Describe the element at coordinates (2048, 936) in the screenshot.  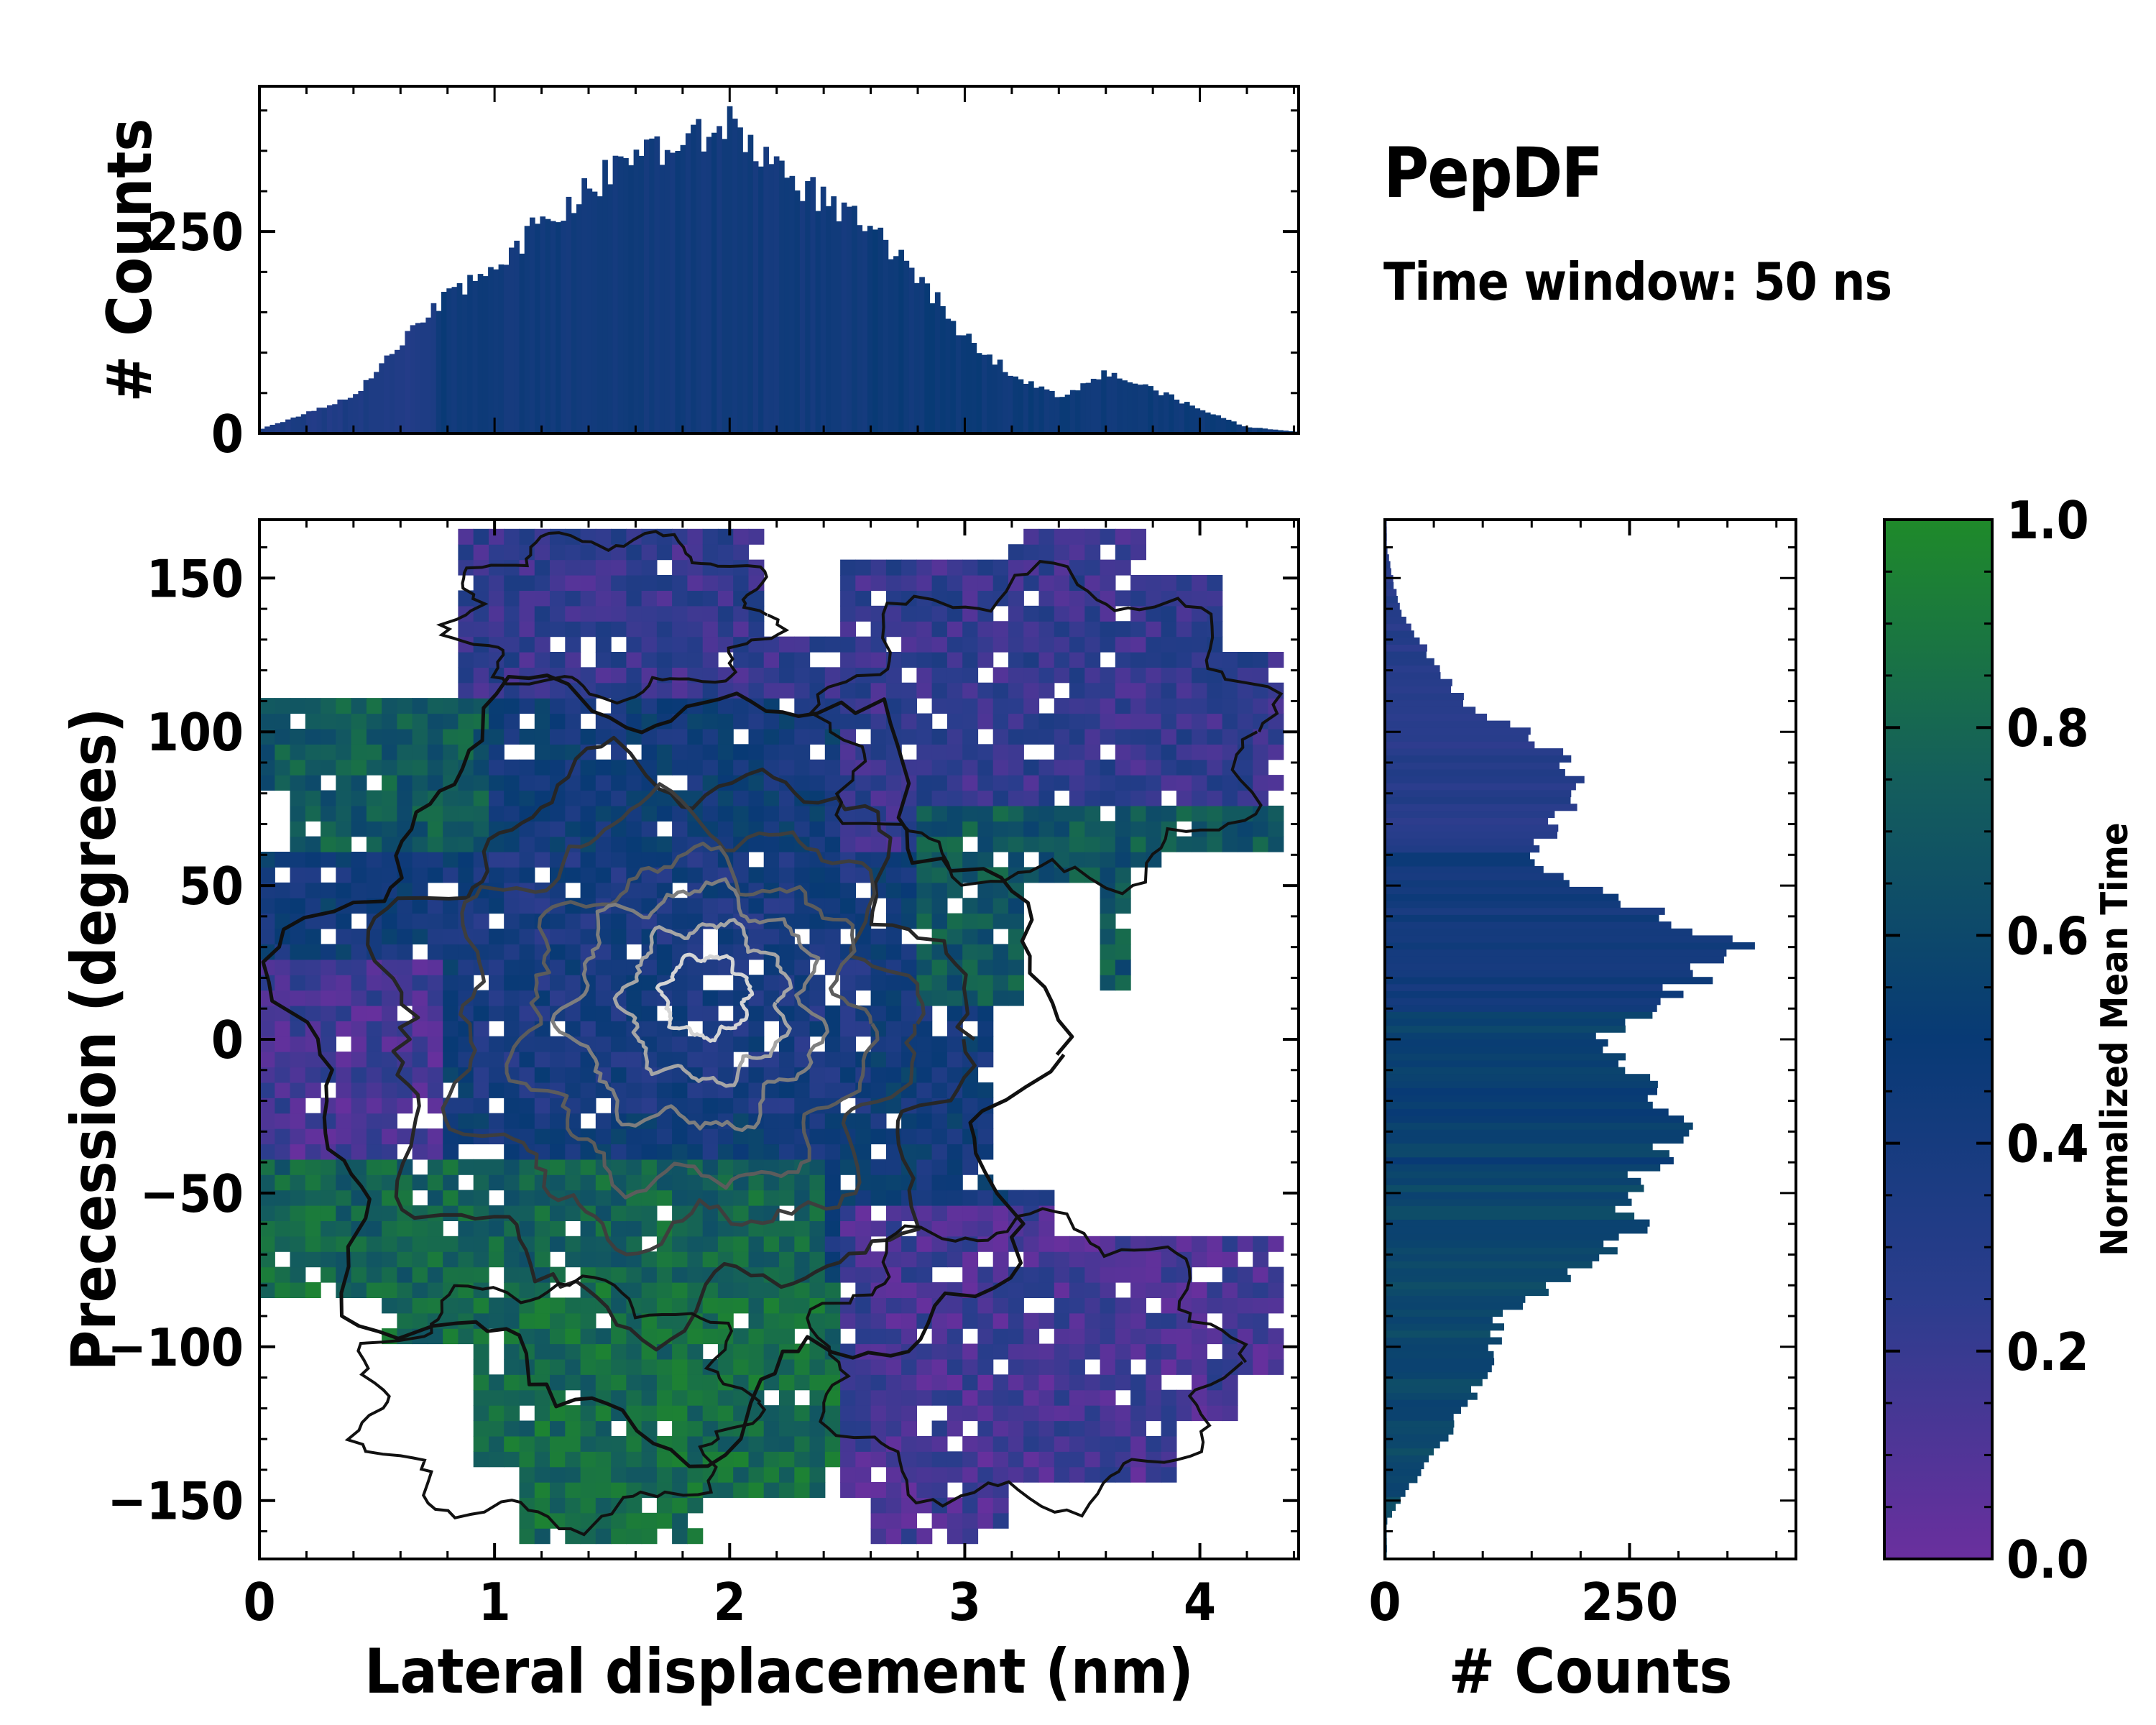
I see `colorbar-tick-label: 0.6` at that location.